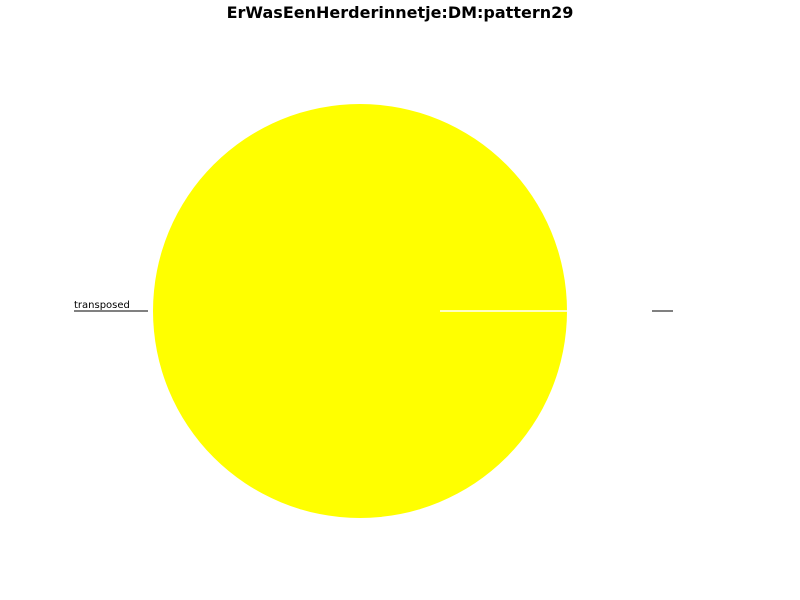 This screenshot has height=600, width=800. I want to click on chart-title: ErWasEenHerderinnetje:DM:pattern29, so click(400, 12).